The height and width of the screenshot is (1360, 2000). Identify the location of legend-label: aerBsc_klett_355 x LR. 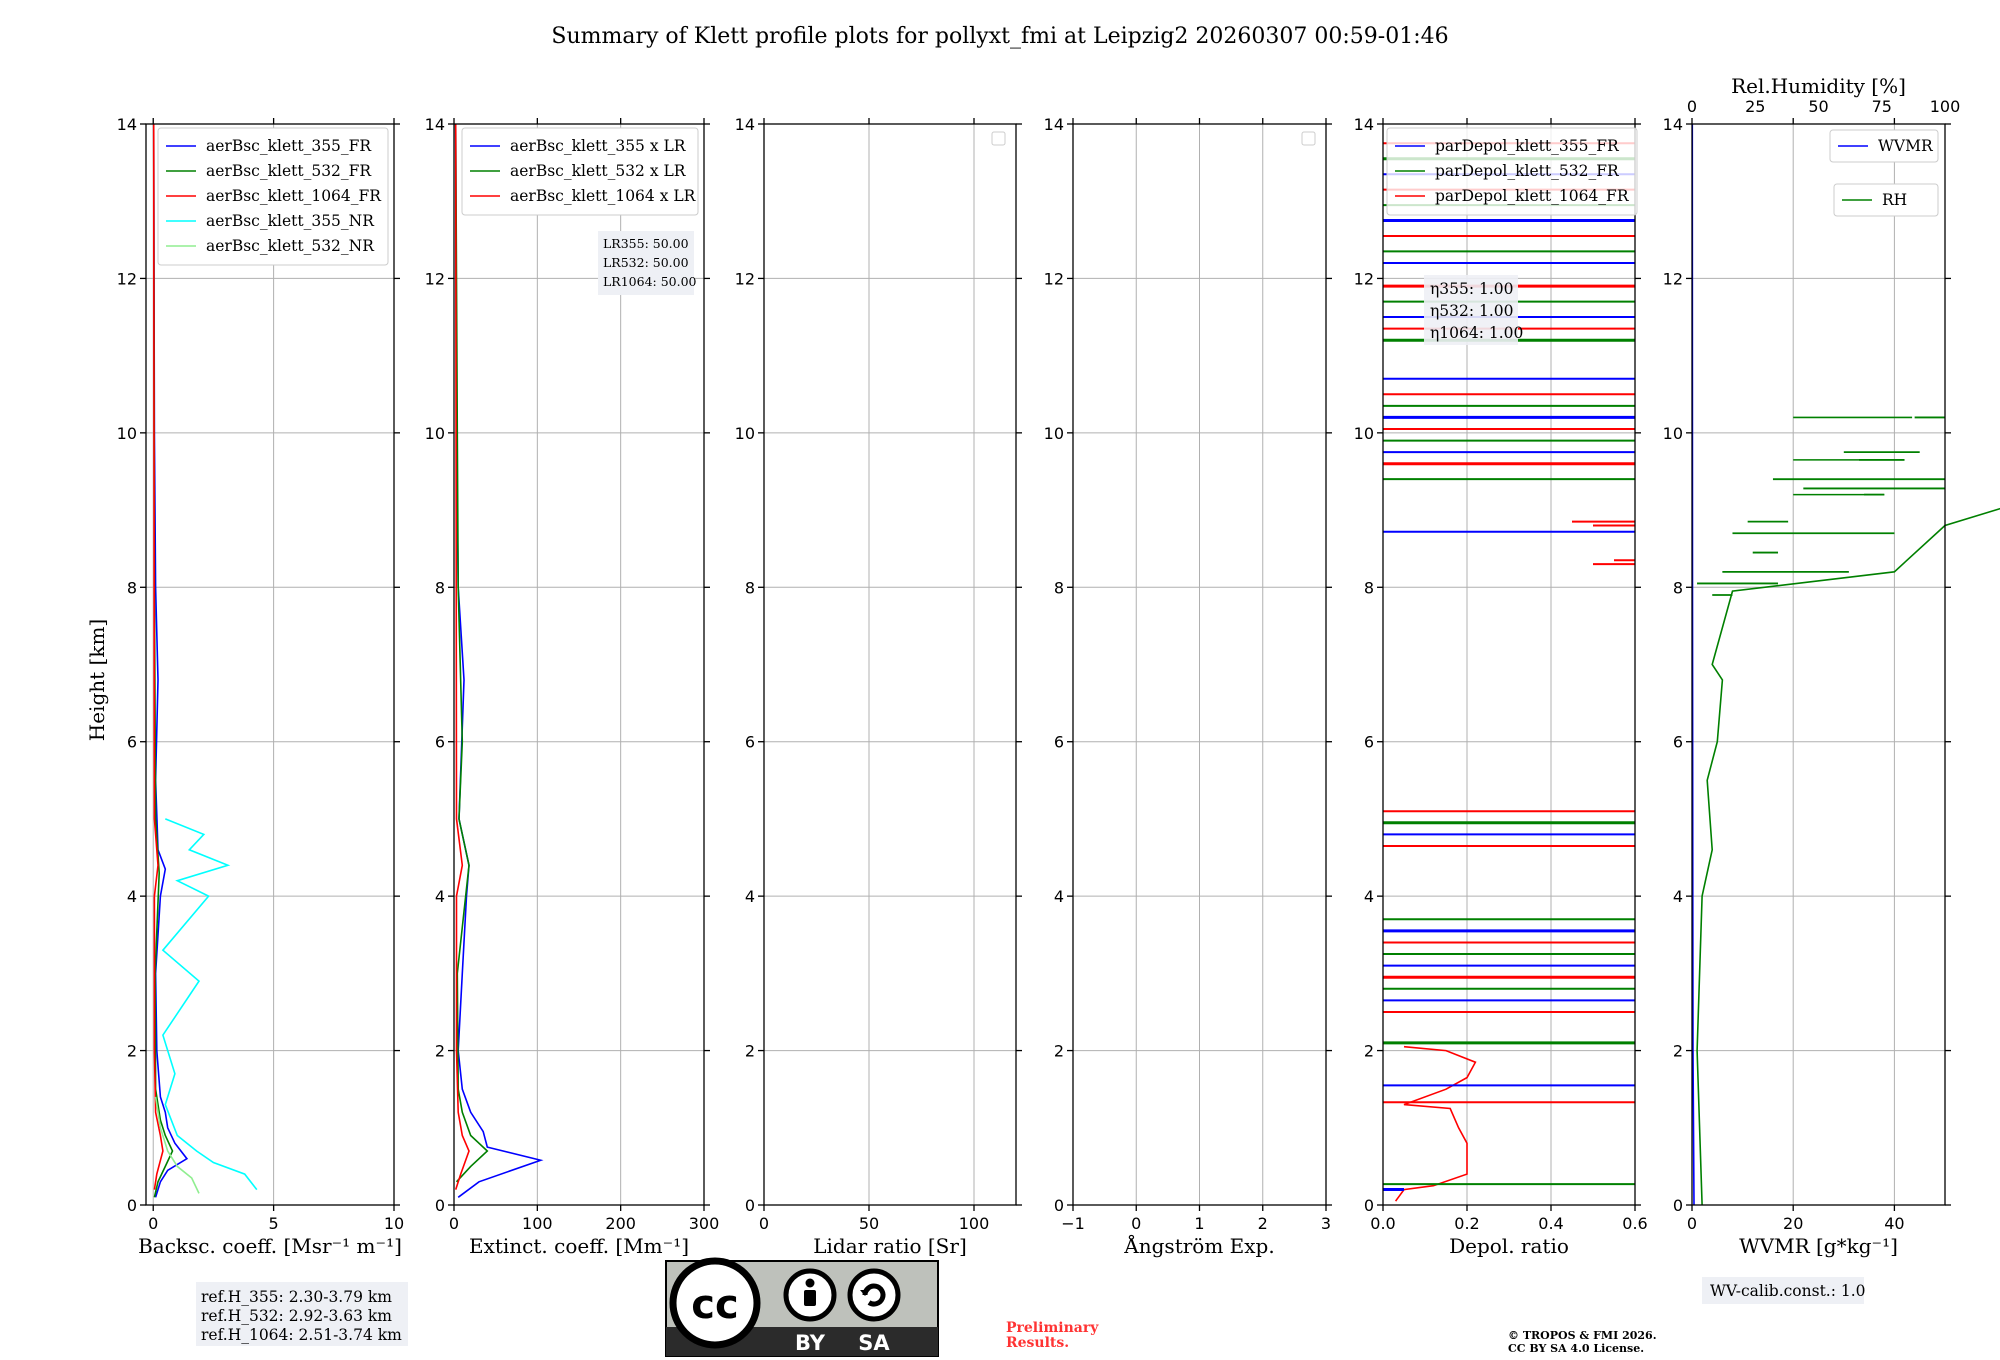
(598, 146).